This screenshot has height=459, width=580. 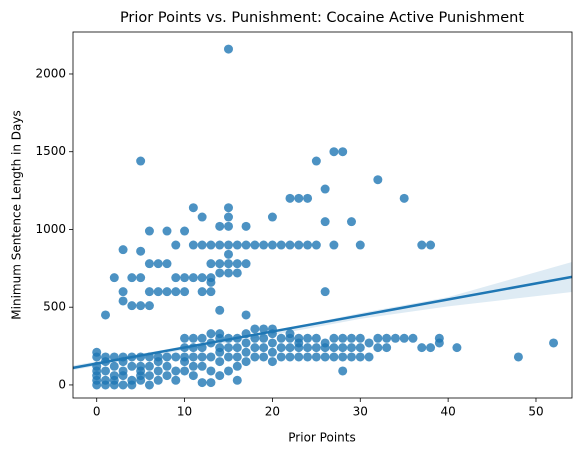 I want to click on x-tick-label: 0, so click(x=97, y=412).